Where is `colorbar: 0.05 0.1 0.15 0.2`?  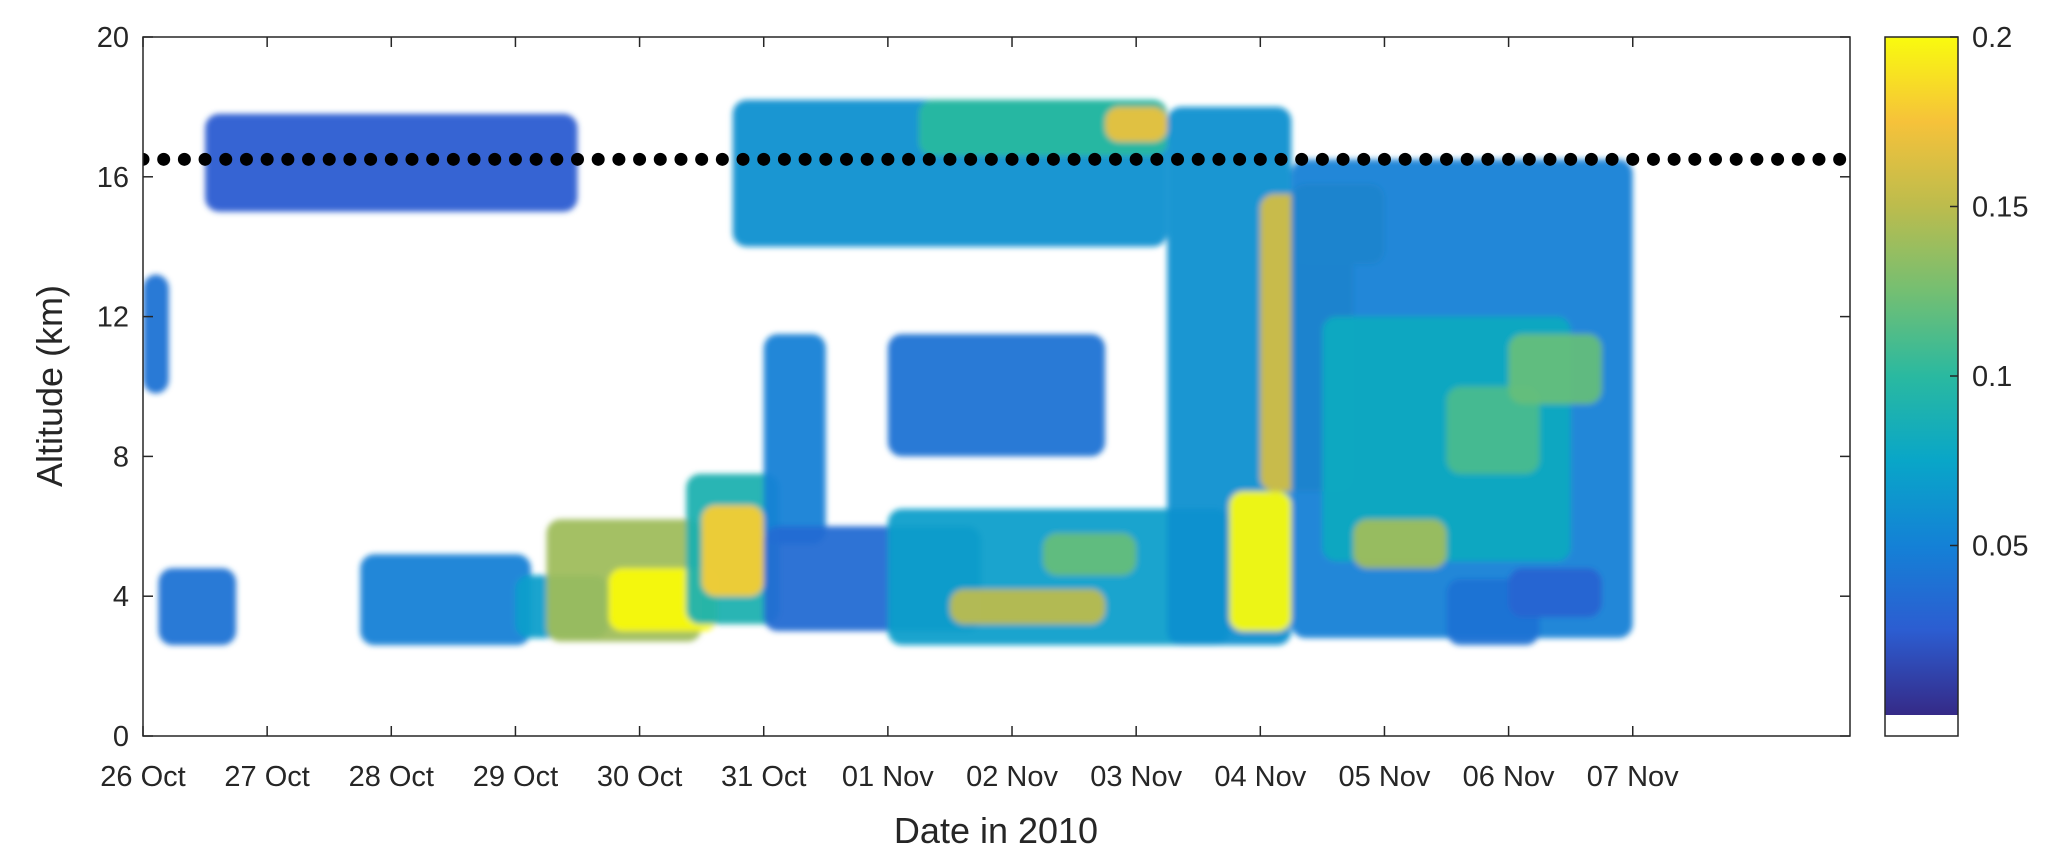
colorbar: 0.05 0.1 0.15 0.2 is located at coordinates (1956, 379).